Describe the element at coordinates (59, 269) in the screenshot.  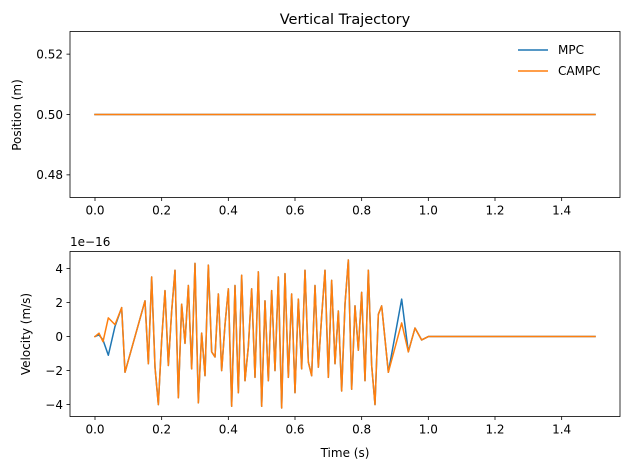
I see `y-tick-label: 4` at that location.